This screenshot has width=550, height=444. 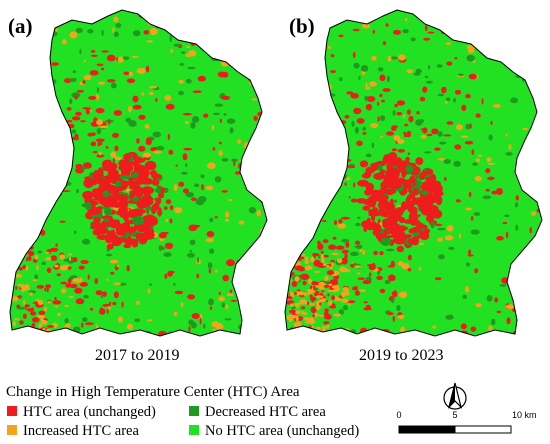 I want to click on legend-label: Increased HTC area, so click(x=81, y=431).